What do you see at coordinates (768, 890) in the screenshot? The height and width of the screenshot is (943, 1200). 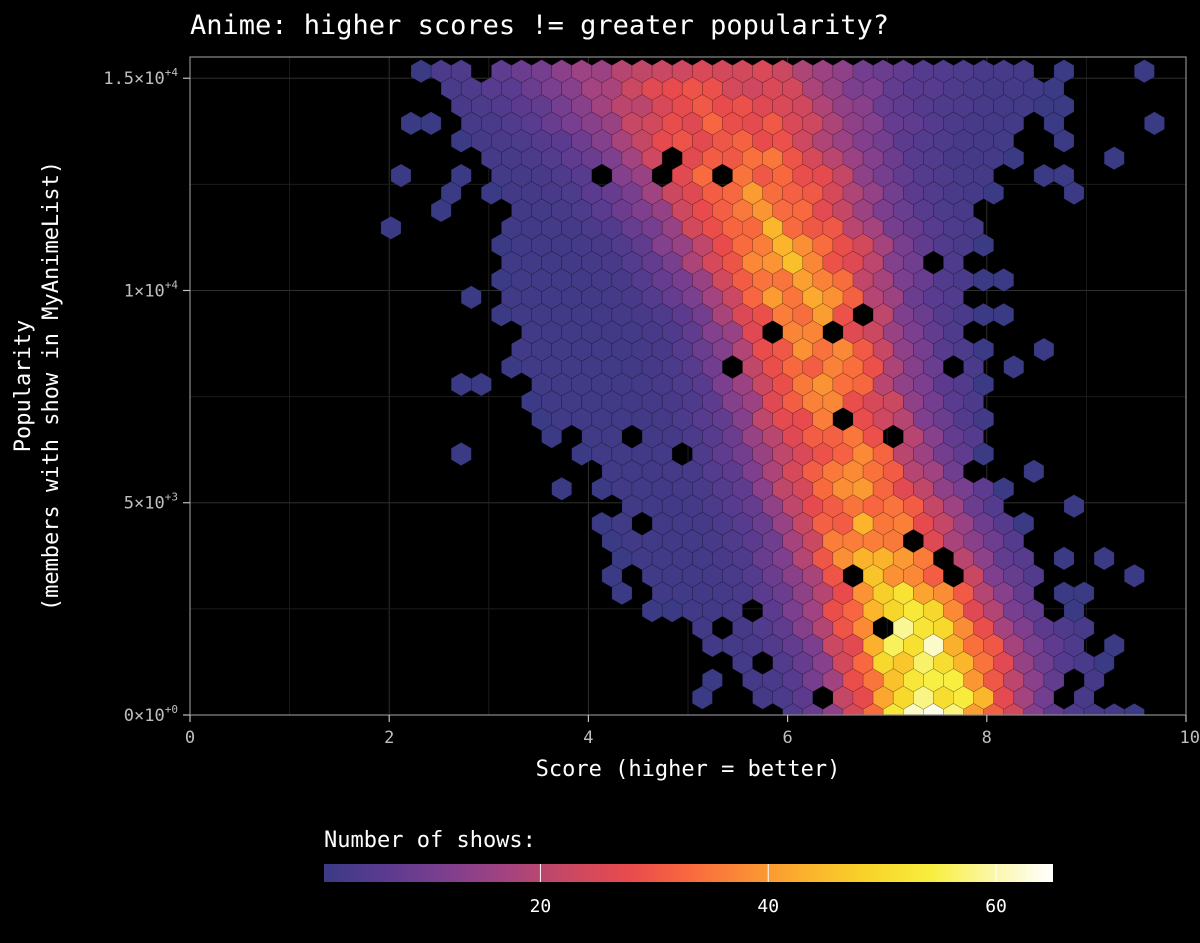 I see `colorbar-ticks: 20 40 60` at bounding box center [768, 890].